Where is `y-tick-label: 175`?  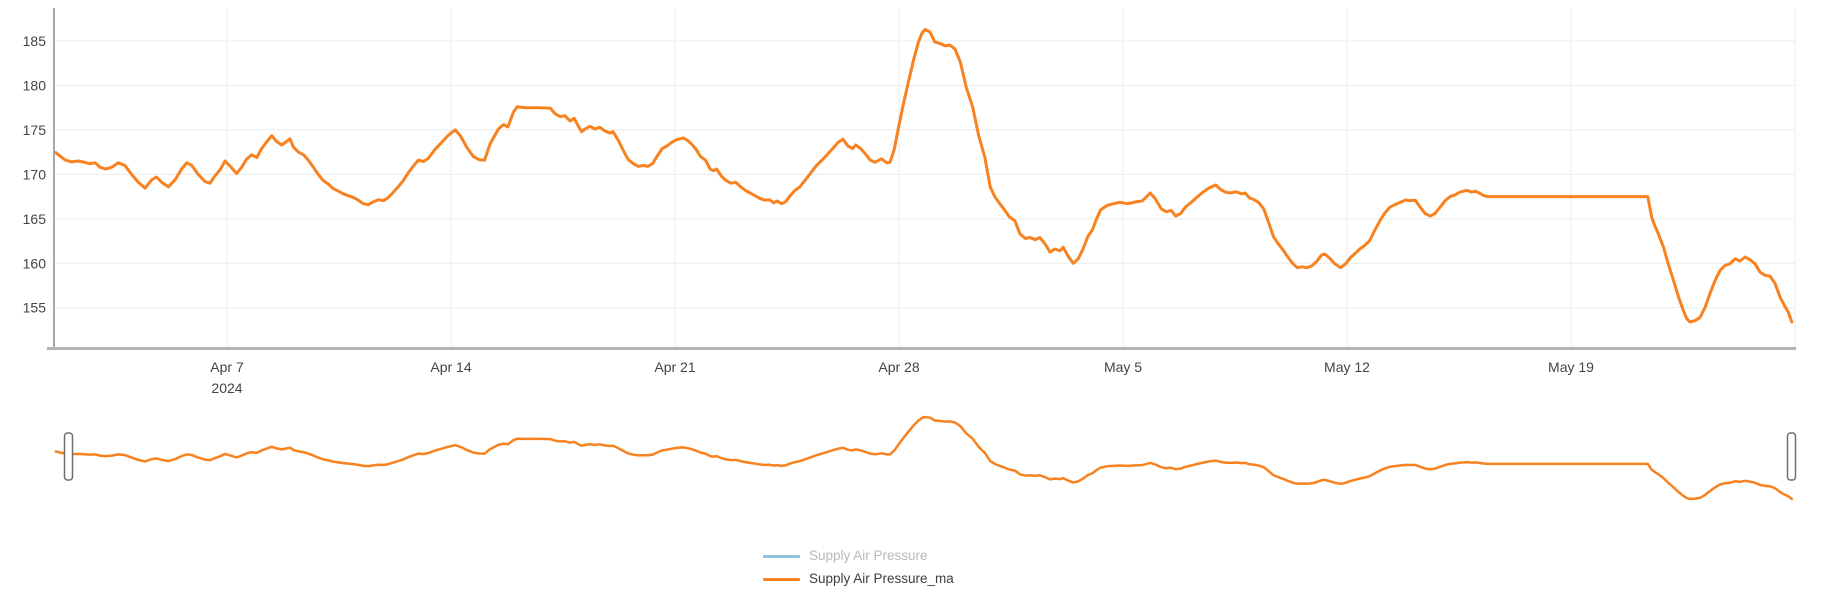
y-tick-label: 175 is located at coordinates (35, 130).